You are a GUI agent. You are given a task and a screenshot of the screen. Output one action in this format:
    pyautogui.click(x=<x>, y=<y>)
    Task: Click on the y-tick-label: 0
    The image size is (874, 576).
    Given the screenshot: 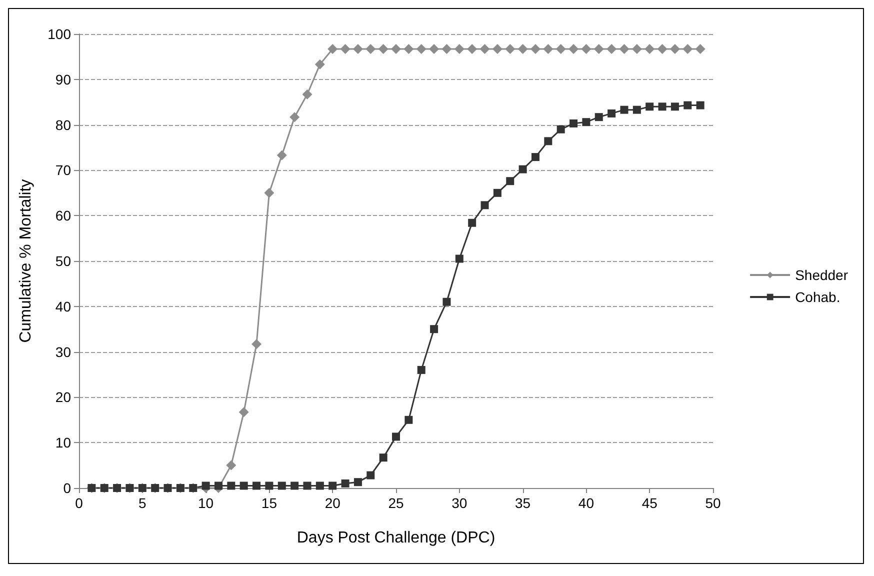 What is the action you would take?
    pyautogui.click(x=67, y=488)
    